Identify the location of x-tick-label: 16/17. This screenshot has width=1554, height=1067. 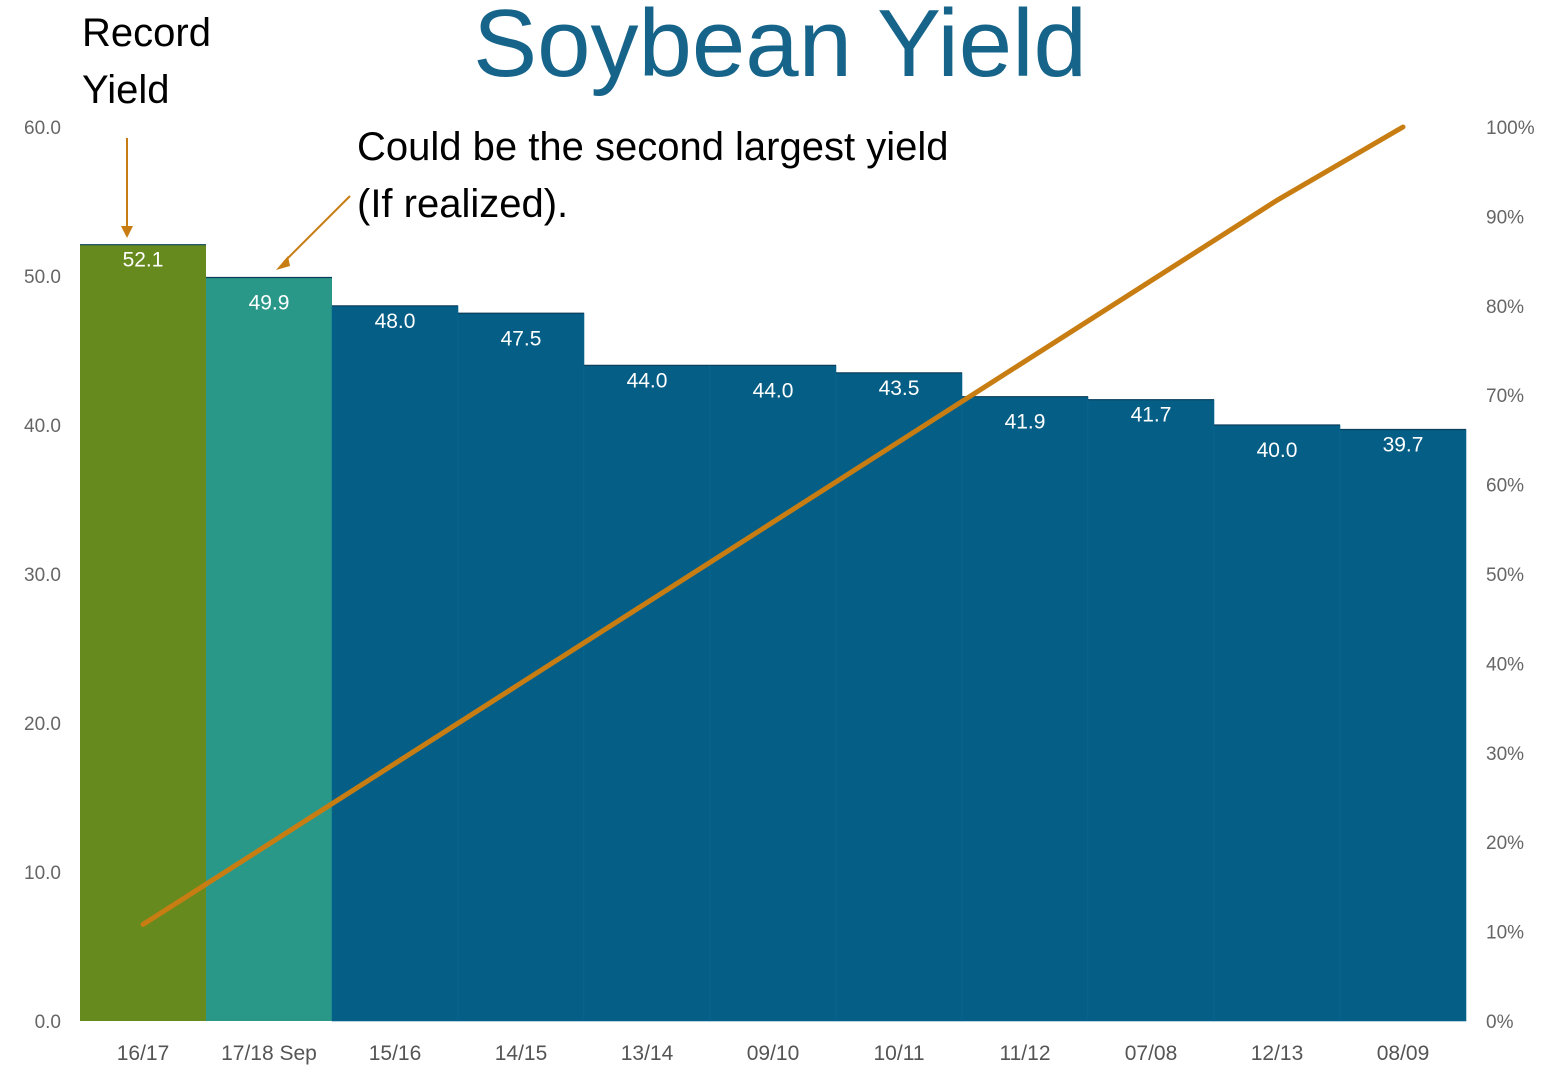
(143, 1053).